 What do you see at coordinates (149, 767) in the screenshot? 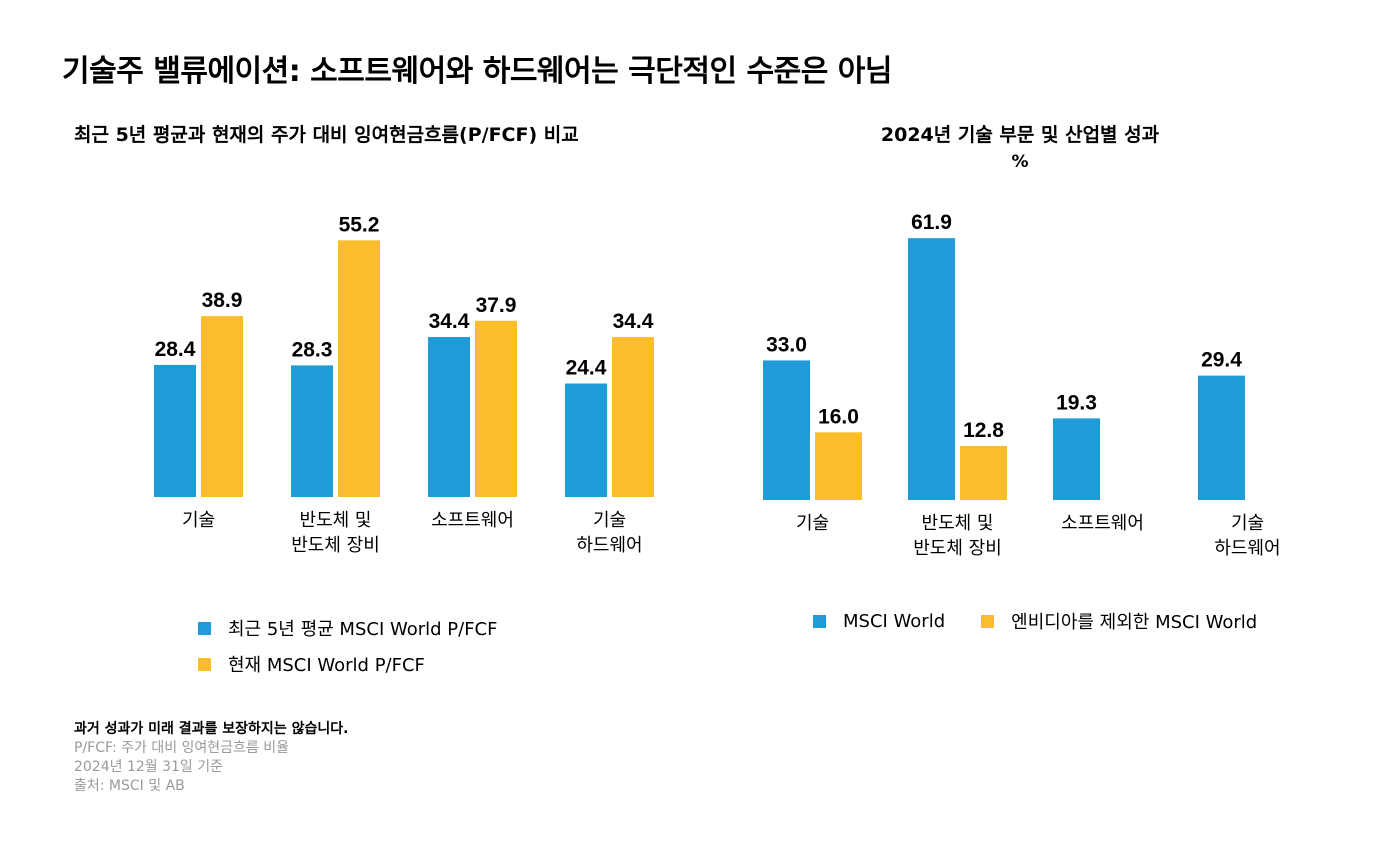
I see `date-note: 2024년 12월 31일 기준` at bounding box center [149, 767].